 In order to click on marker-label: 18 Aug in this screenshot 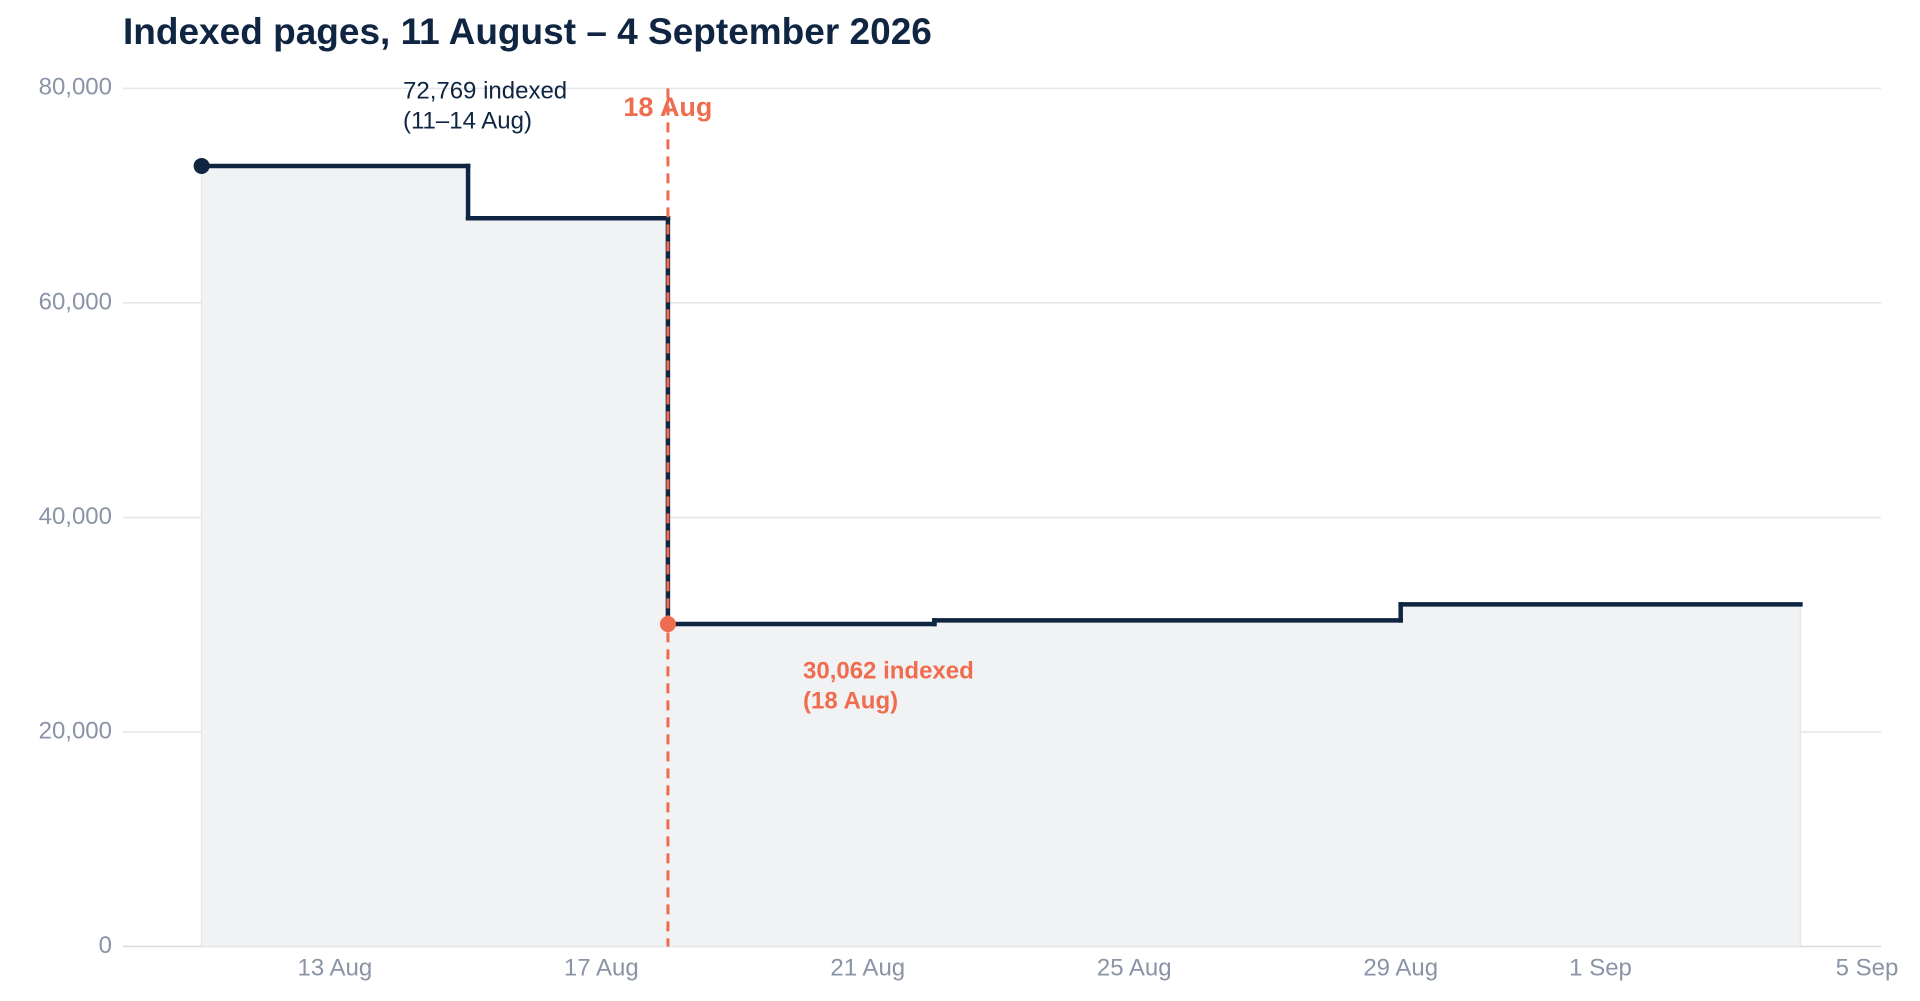, I will do `click(667, 107)`.